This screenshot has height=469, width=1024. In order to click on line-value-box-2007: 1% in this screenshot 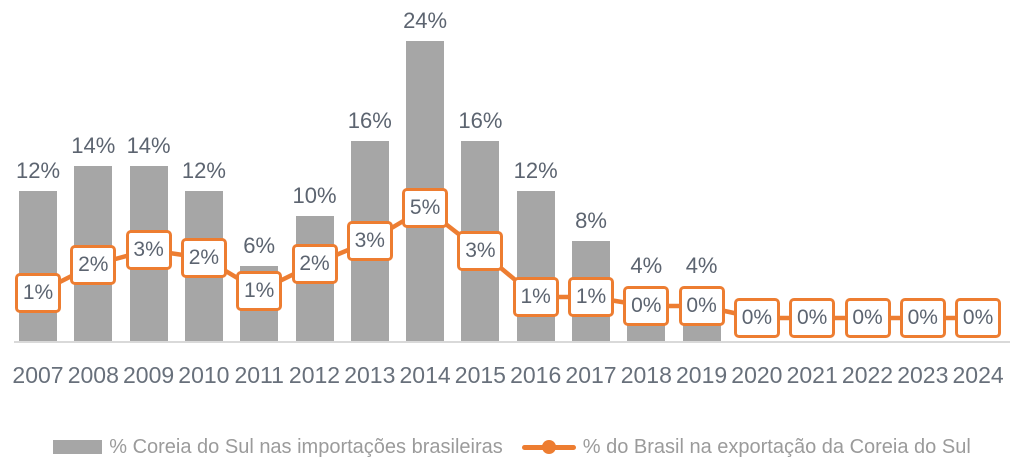, I will do `click(38, 293)`.